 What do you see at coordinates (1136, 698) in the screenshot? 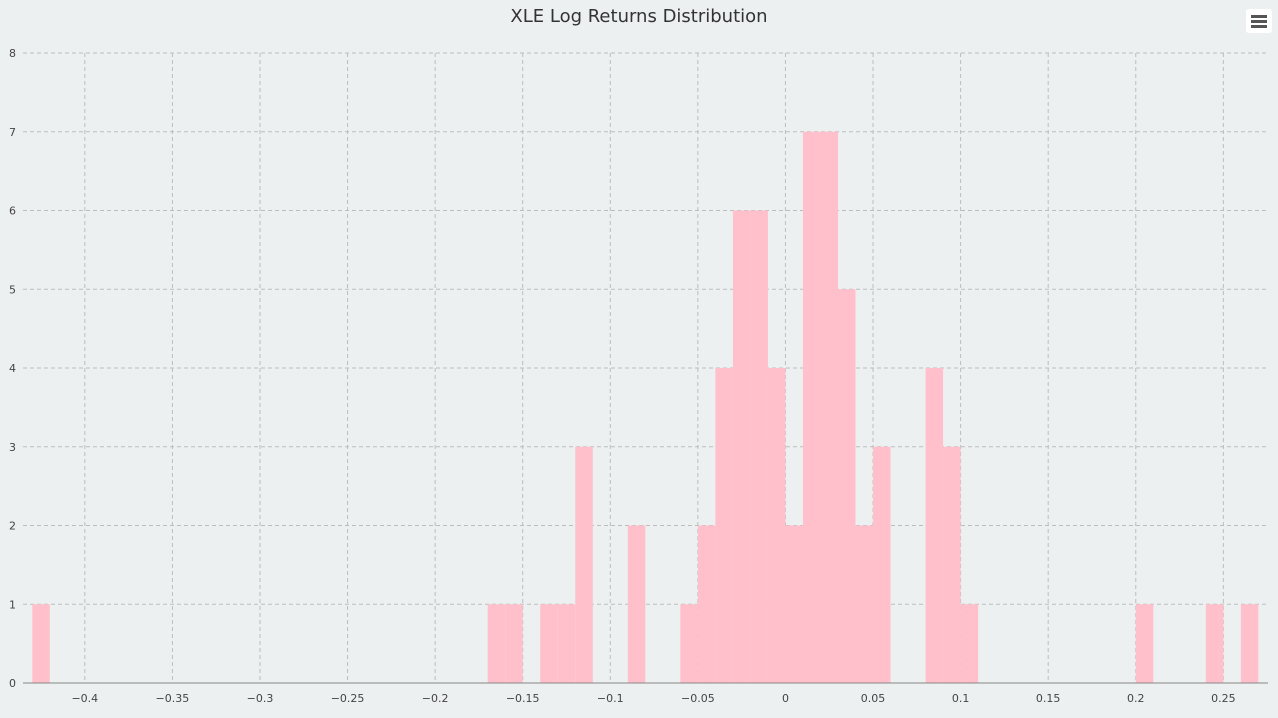
I see `x-tick-label: 0.2` at bounding box center [1136, 698].